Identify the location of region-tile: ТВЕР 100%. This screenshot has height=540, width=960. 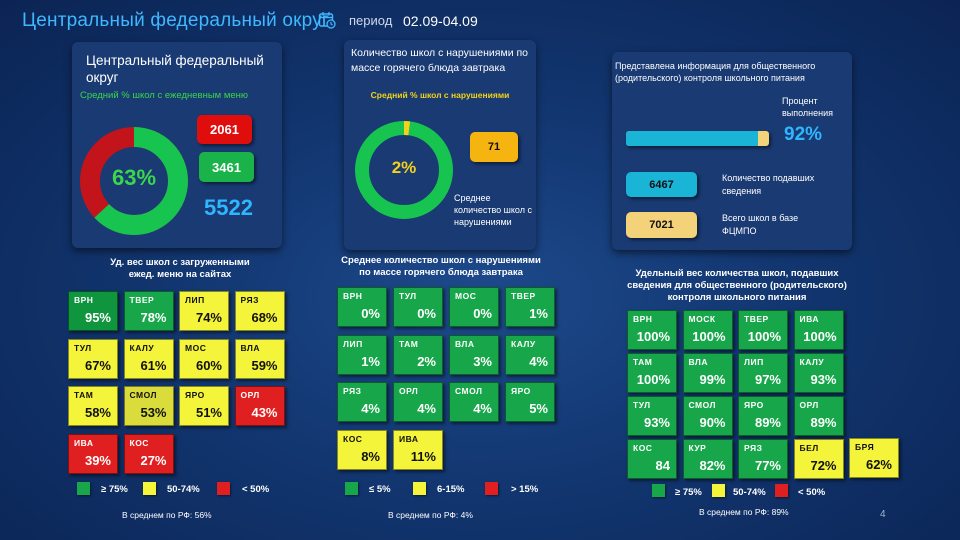
(763, 330).